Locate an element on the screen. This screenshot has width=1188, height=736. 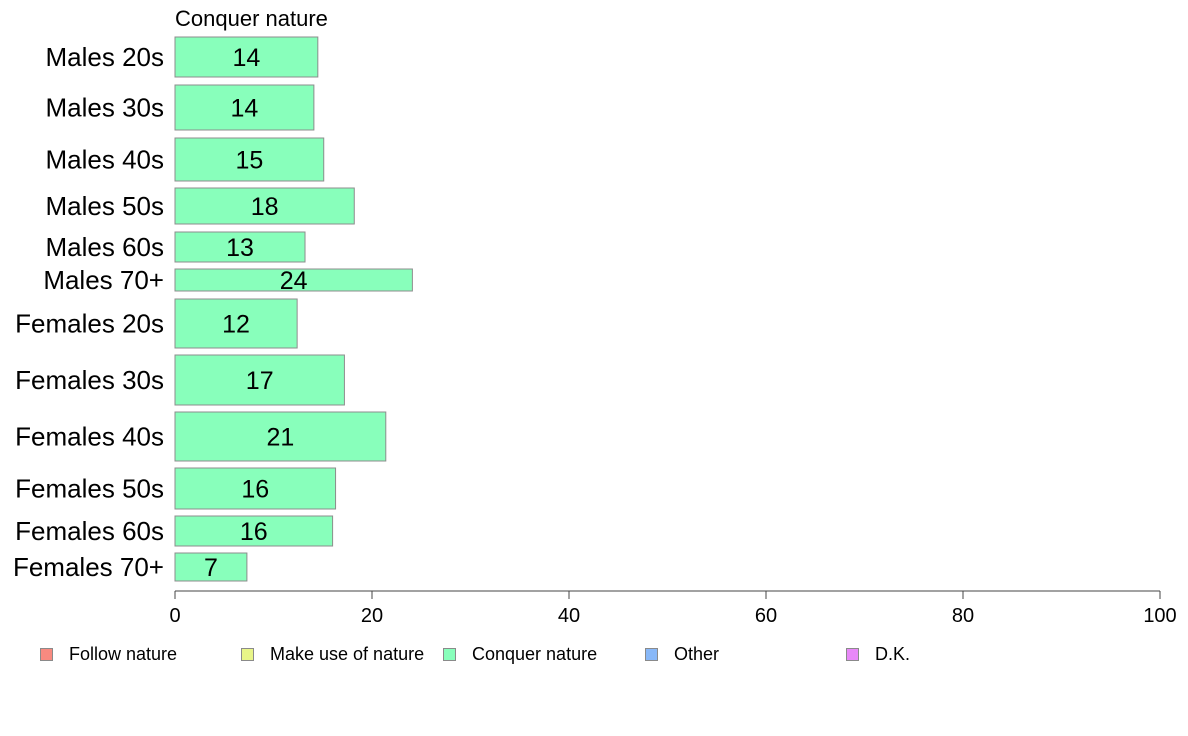
legend-swatch-other is located at coordinates (651, 654).